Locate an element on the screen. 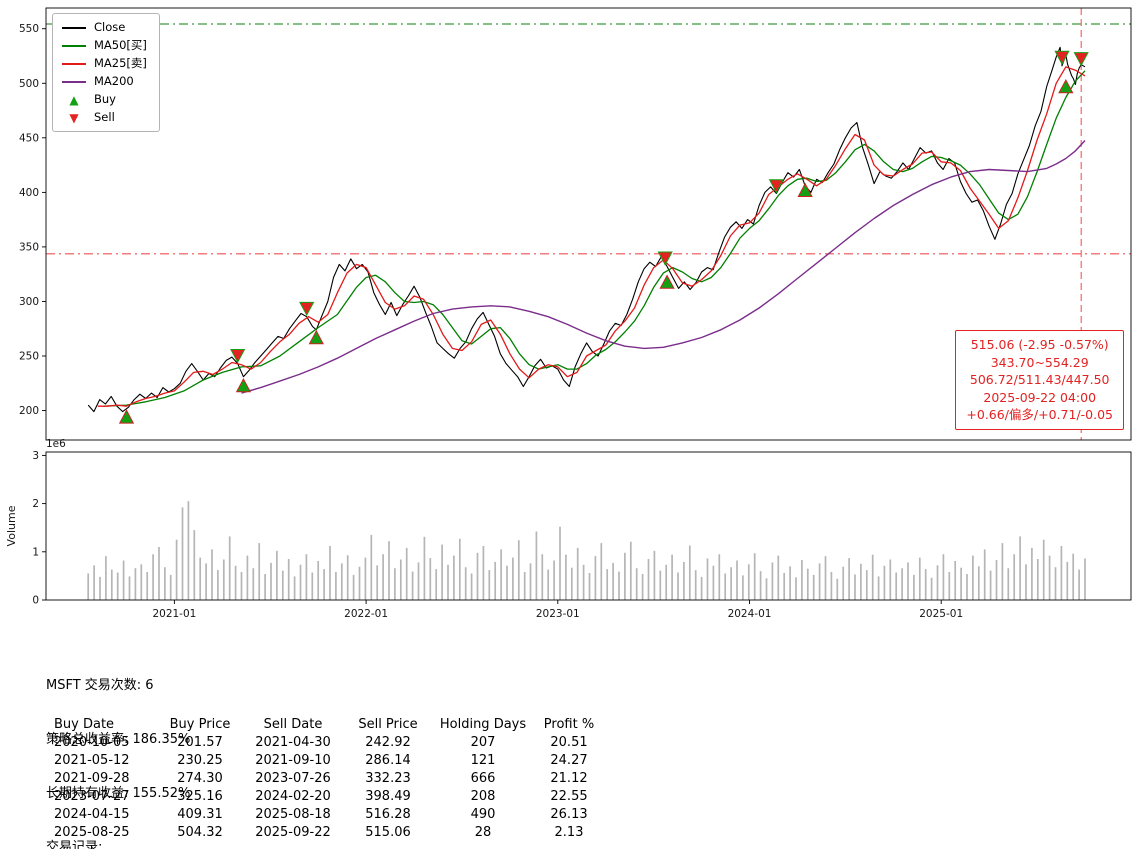  trade-cell: 2.13 is located at coordinates (569, 832).